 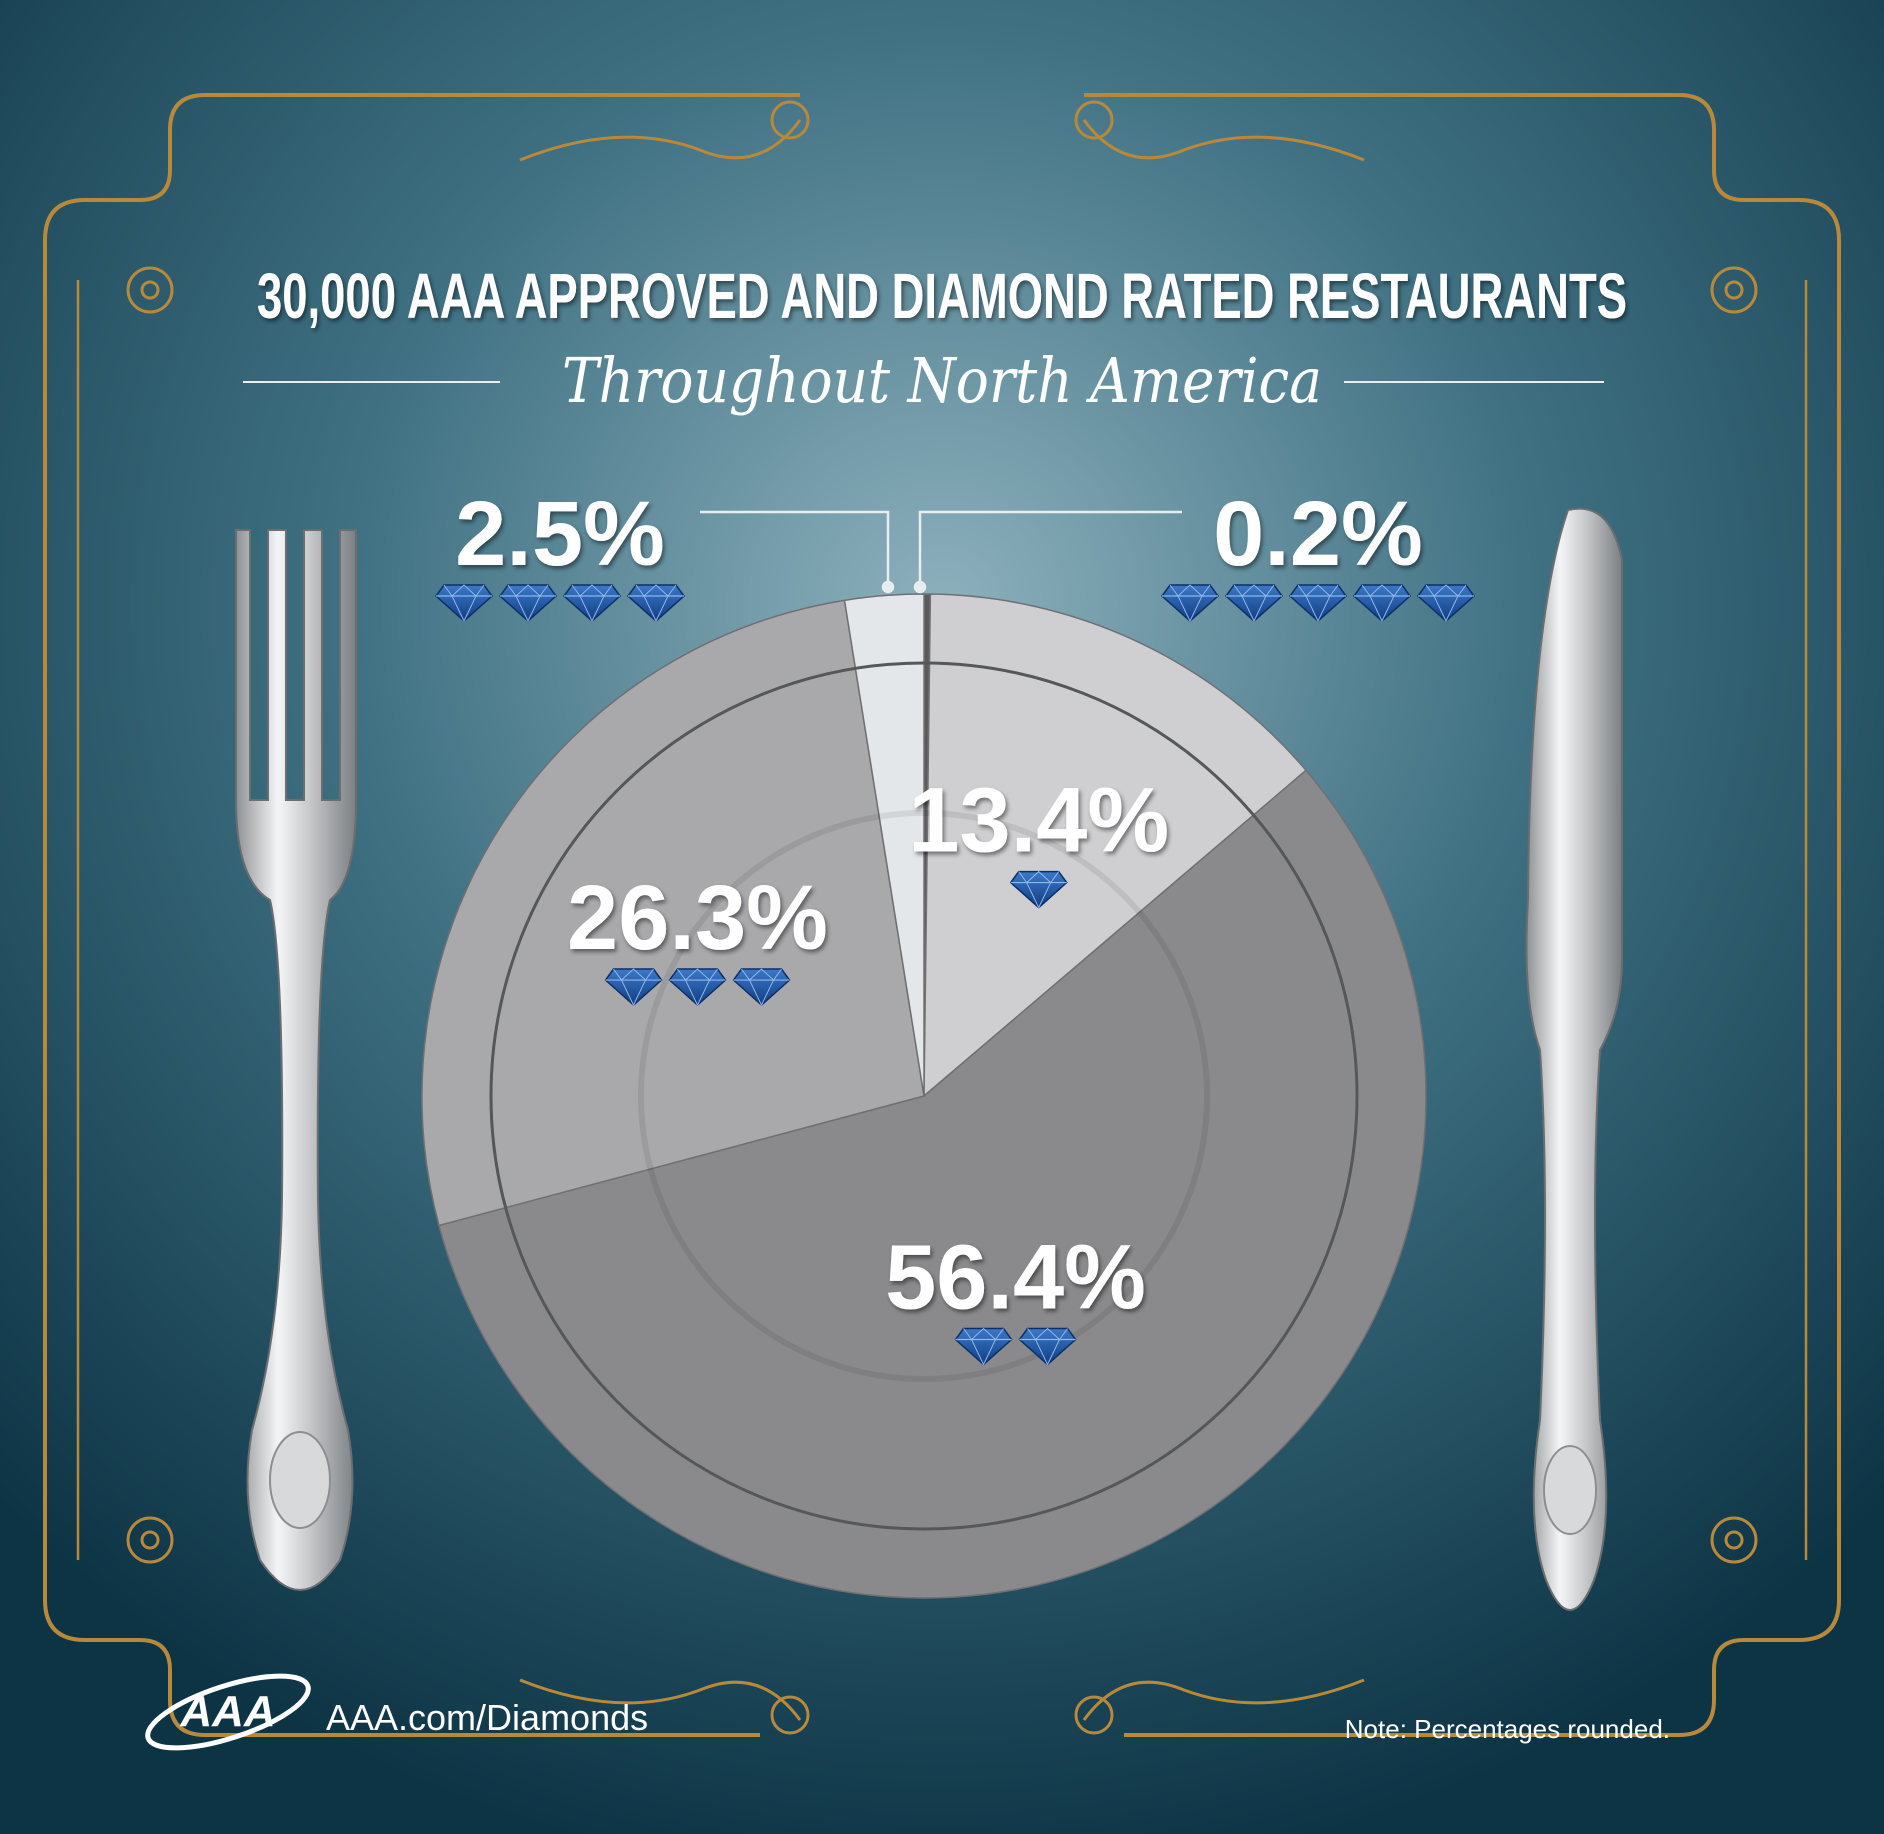 What do you see at coordinates (1318, 534) in the screenshot?
I see `slice-label-0: 0.2%` at bounding box center [1318, 534].